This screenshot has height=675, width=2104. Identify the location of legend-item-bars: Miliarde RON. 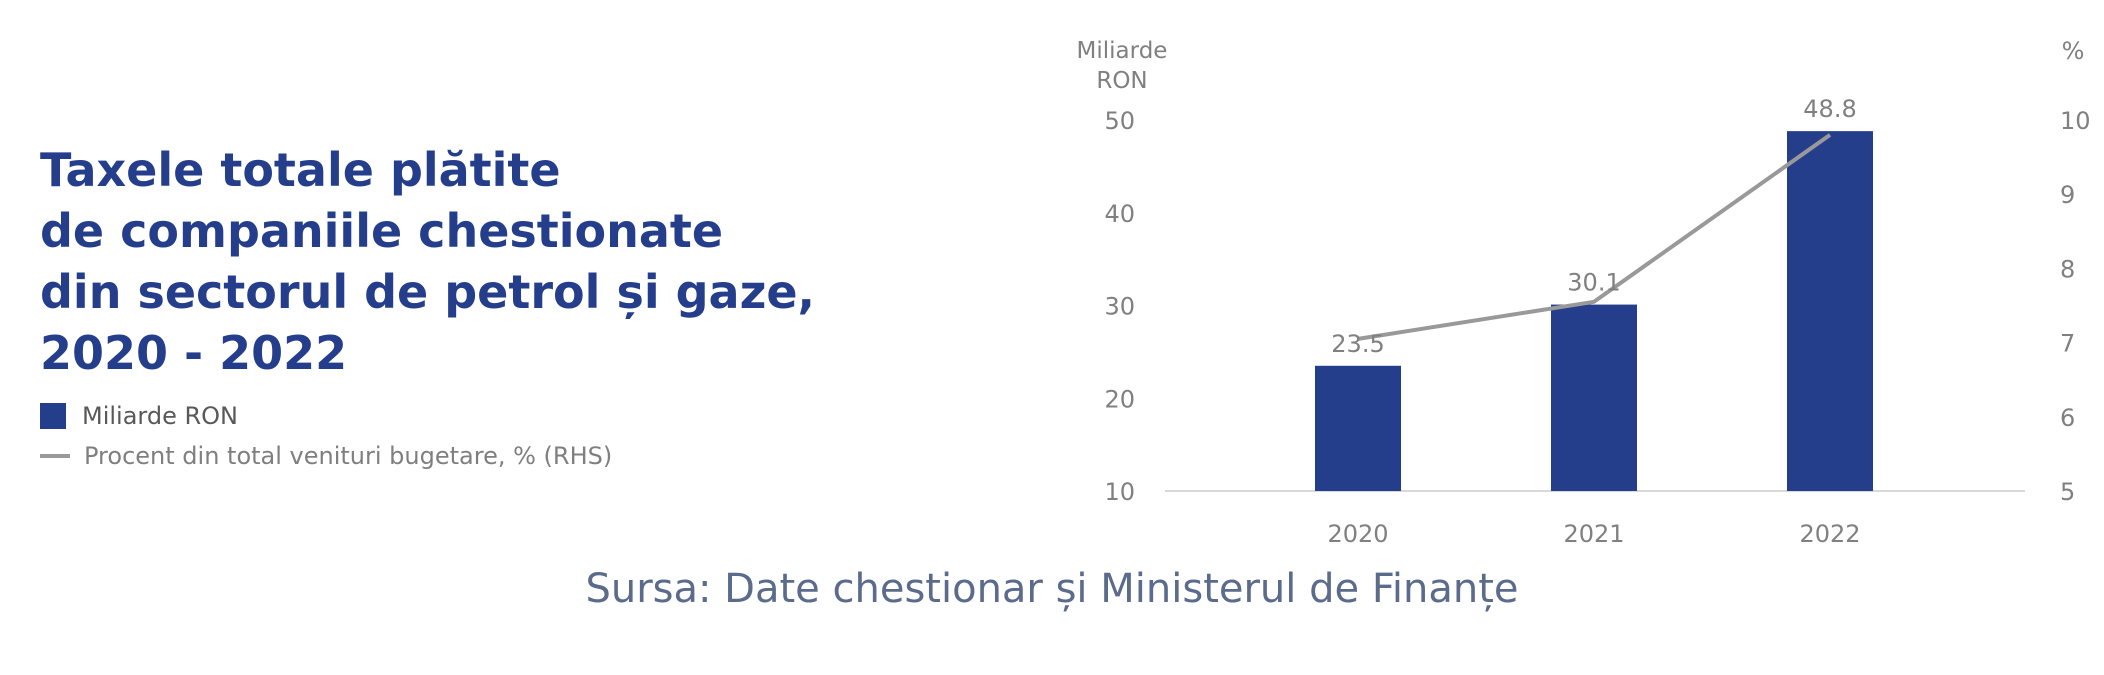
(326, 416).